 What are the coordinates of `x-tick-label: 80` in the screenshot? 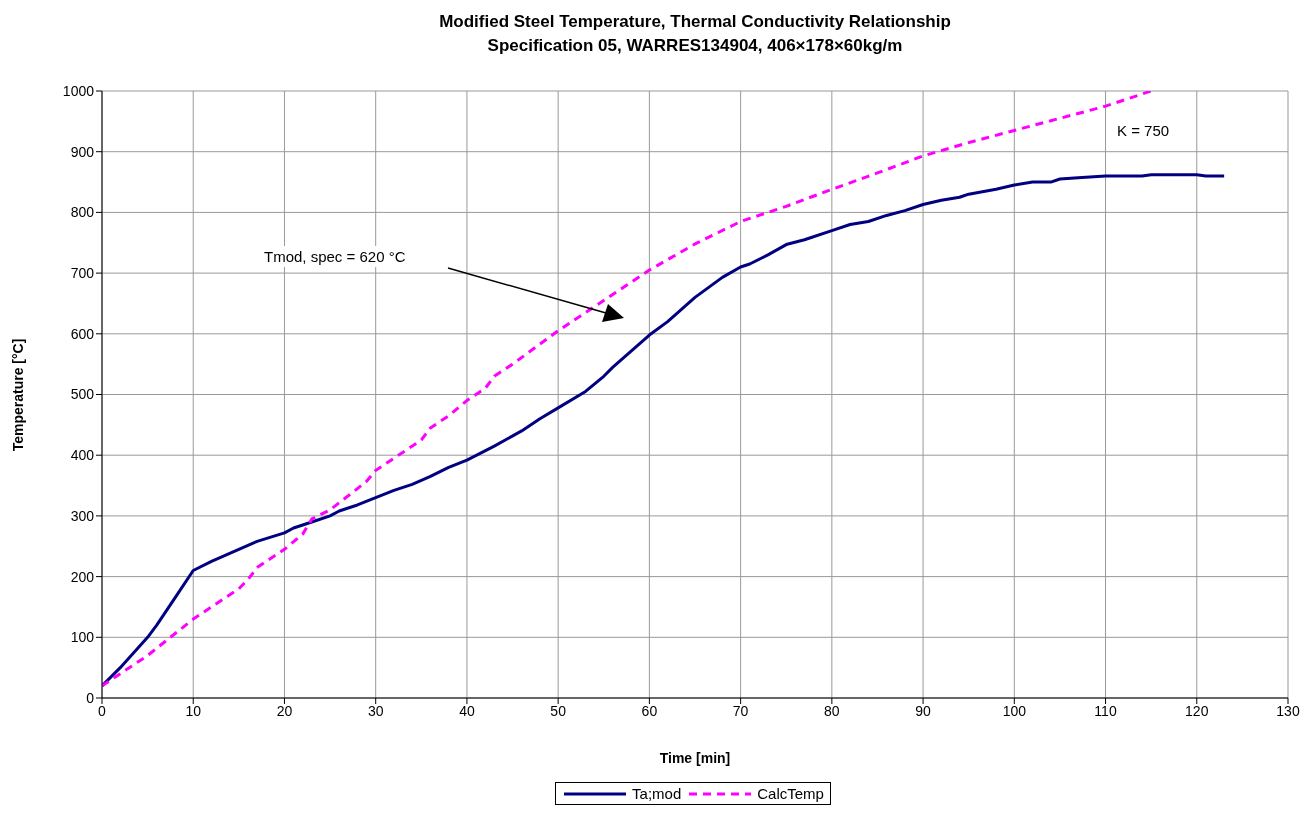 It's located at (832, 710).